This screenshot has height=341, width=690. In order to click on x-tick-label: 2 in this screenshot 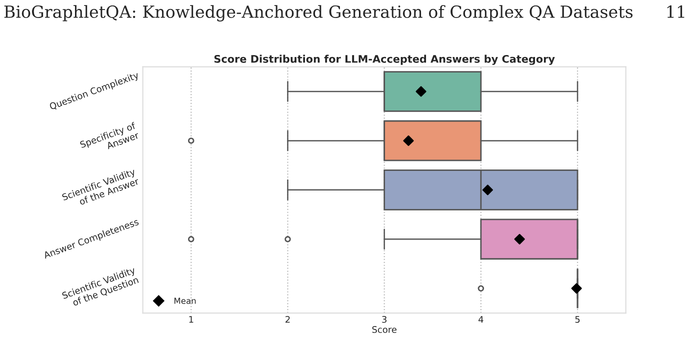, I will do `click(288, 319)`.